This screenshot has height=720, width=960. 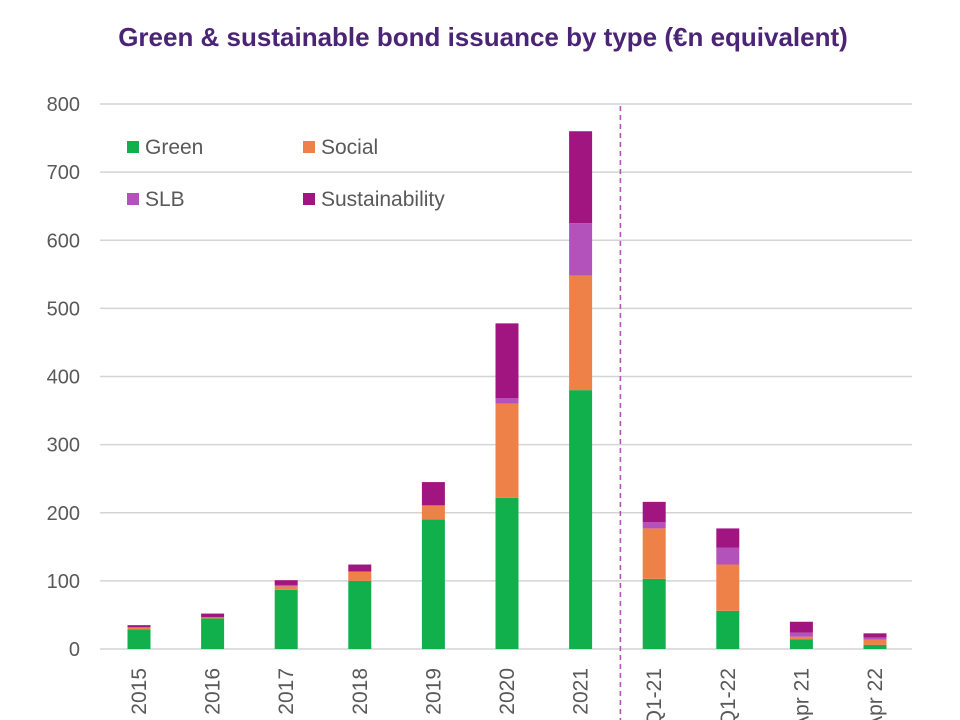 What do you see at coordinates (74, 650) in the screenshot?
I see `y-tick-label: 0` at bounding box center [74, 650].